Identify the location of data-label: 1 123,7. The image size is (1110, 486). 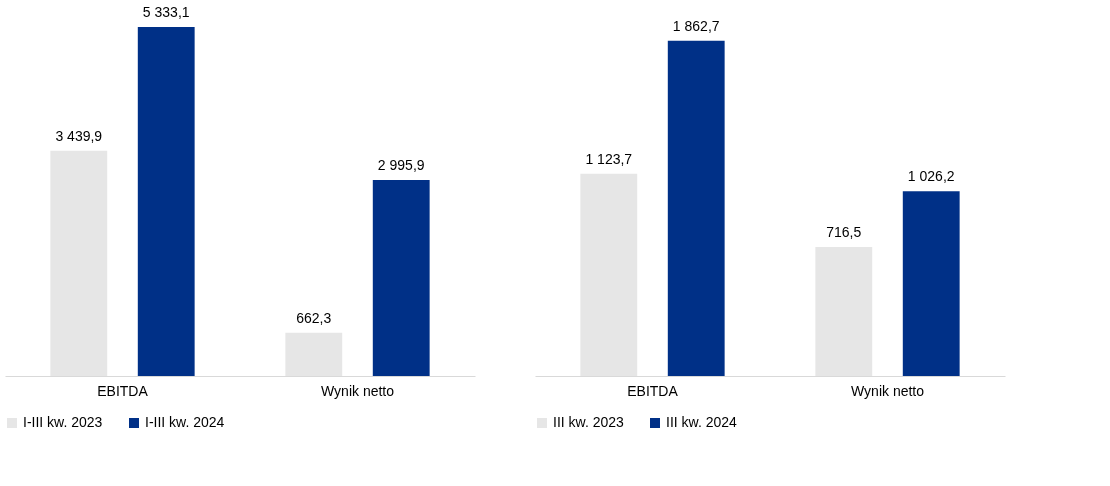
(609, 158).